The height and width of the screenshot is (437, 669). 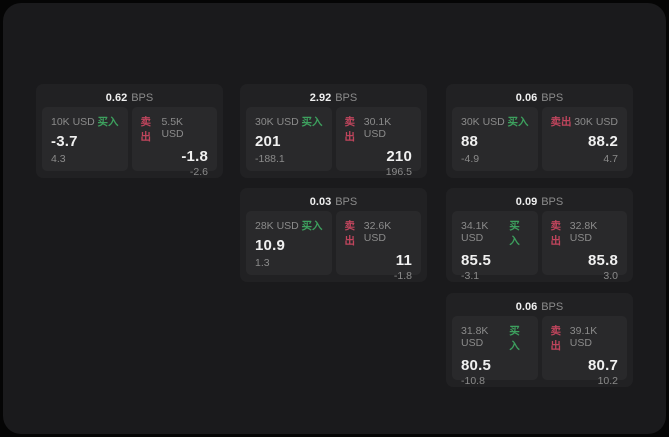 What do you see at coordinates (470, 141) in the screenshot?
I see `buy-price: 88` at bounding box center [470, 141].